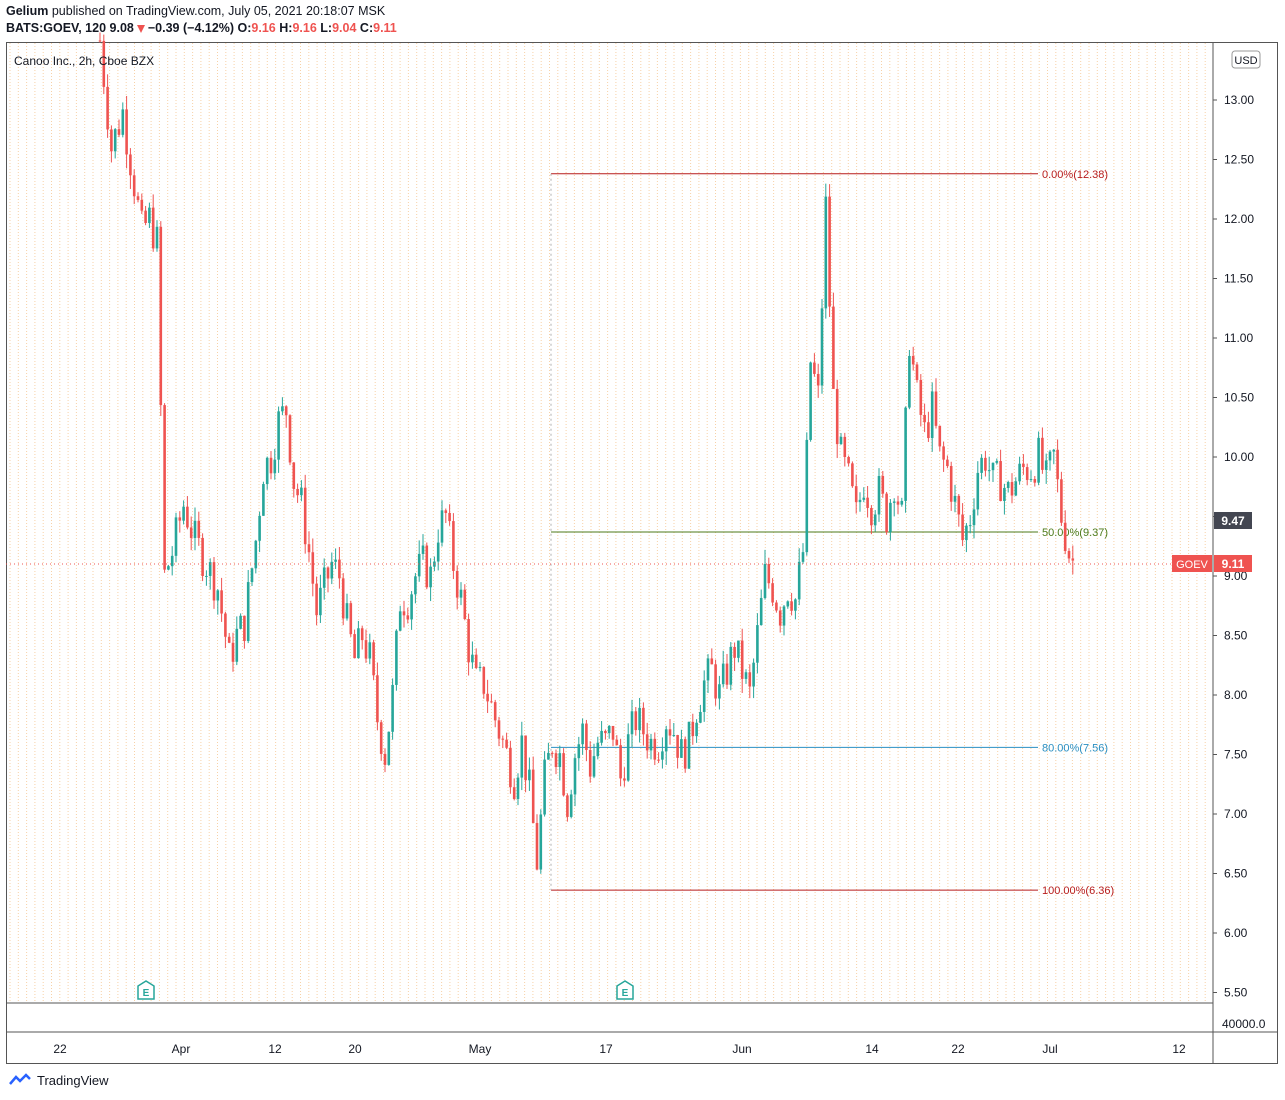  What do you see at coordinates (1246, 59) in the screenshot?
I see `currency-box` at bounding box center [1246, 59].